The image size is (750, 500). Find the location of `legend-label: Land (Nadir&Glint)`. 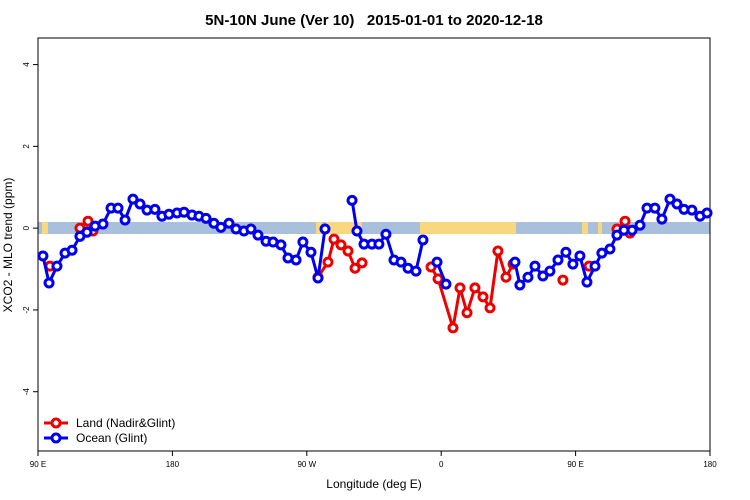

legend-label: Land (Nadir&Glint) is located at coordinates (125, 423).